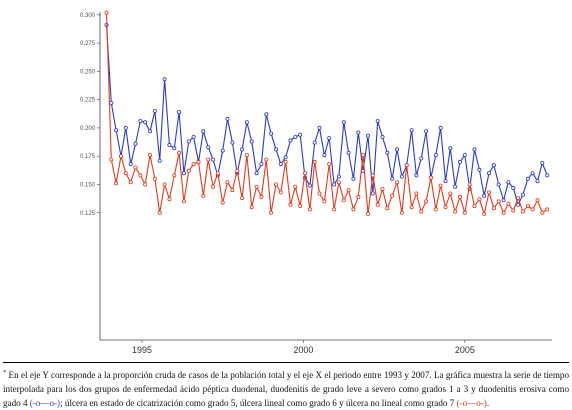 The image size is (572, 410). I want to click on caption-legend-blue: (-o—o-), so click(45, 403).